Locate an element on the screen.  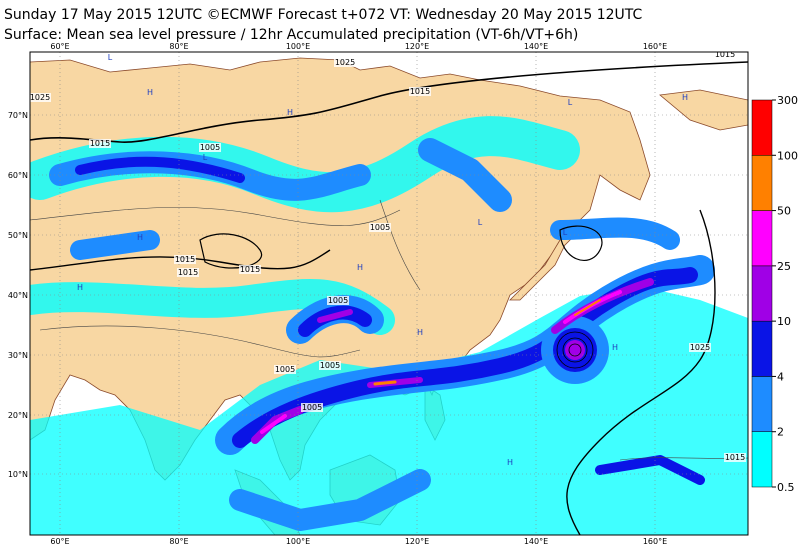
lat-label: 10°N is located at coordinates (18, 474).